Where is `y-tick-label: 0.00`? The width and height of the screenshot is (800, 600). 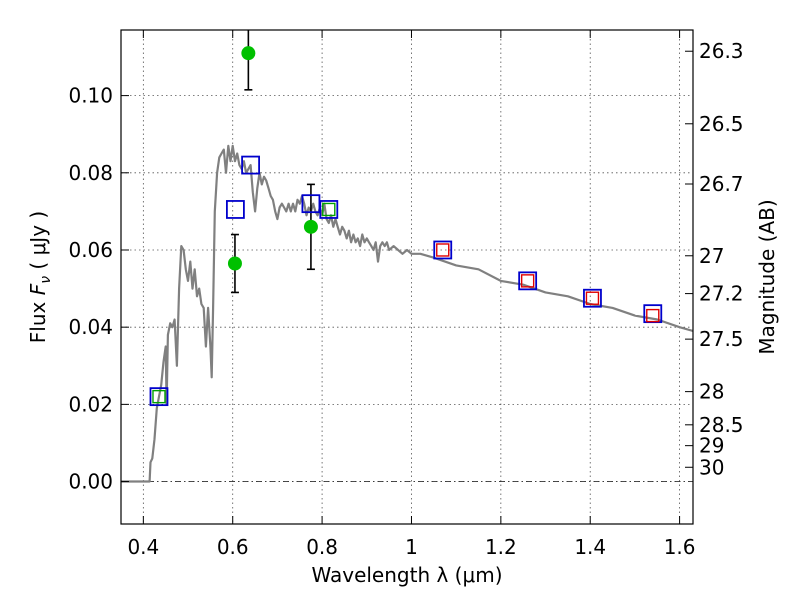
y-tick-label: 0.00 is located at coordinates (90, 482).